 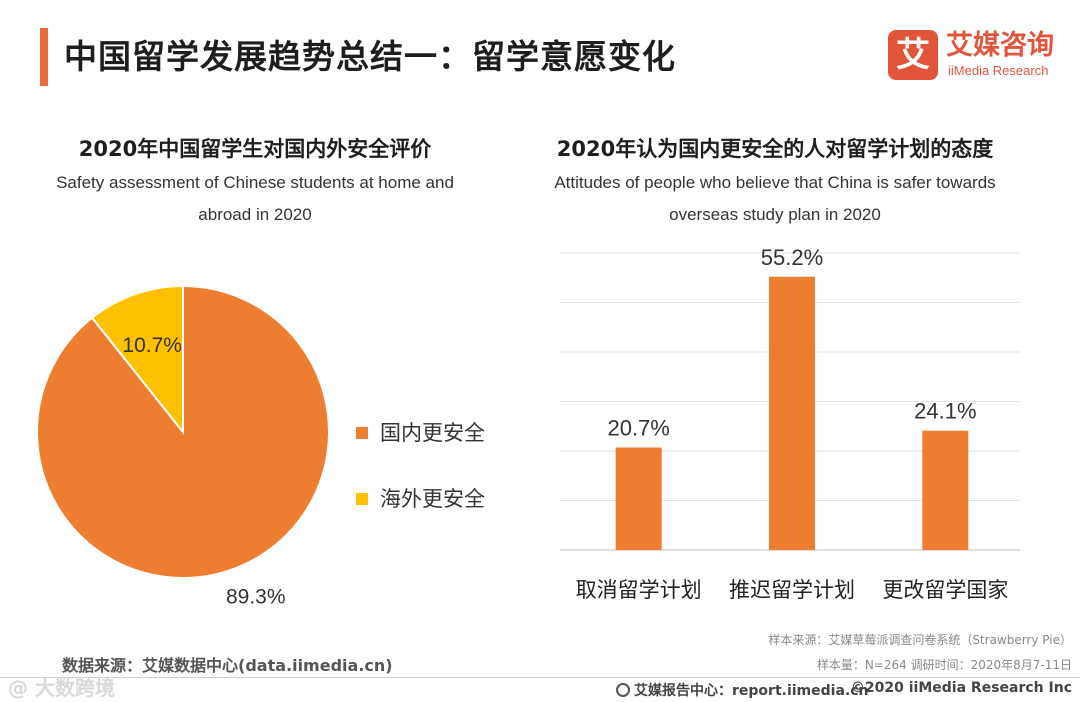 I want to click on globe-icon, so click(x=623, y=690).